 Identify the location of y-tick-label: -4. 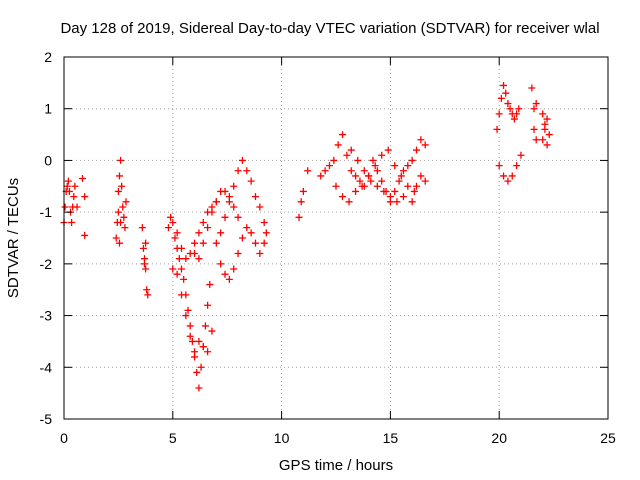
(46, 367).